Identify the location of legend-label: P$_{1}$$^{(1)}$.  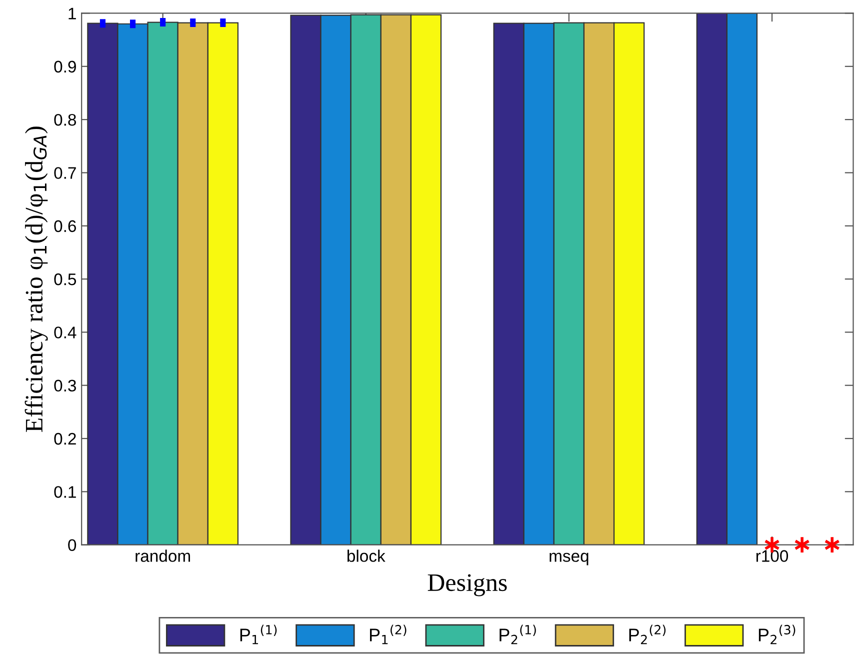
(258, 634).